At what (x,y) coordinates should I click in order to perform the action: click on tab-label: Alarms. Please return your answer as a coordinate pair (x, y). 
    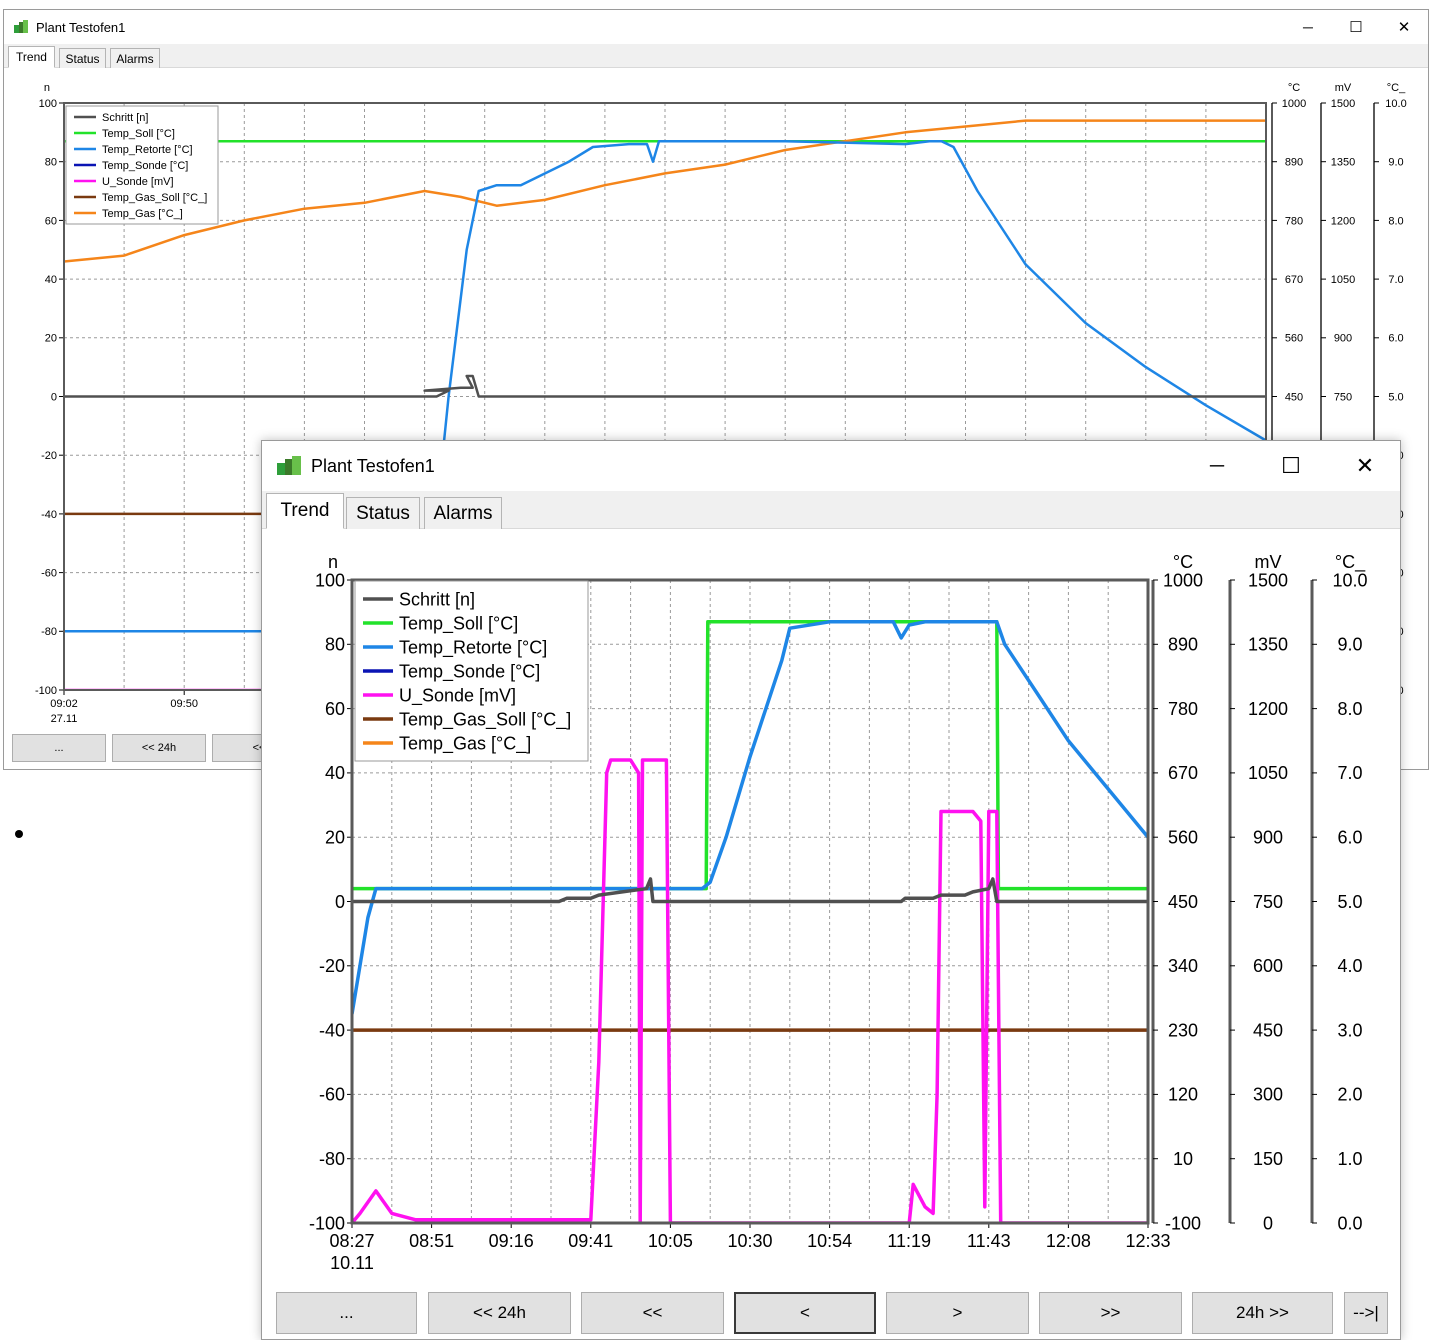
    Looking at the image, I should click on (463, 513).